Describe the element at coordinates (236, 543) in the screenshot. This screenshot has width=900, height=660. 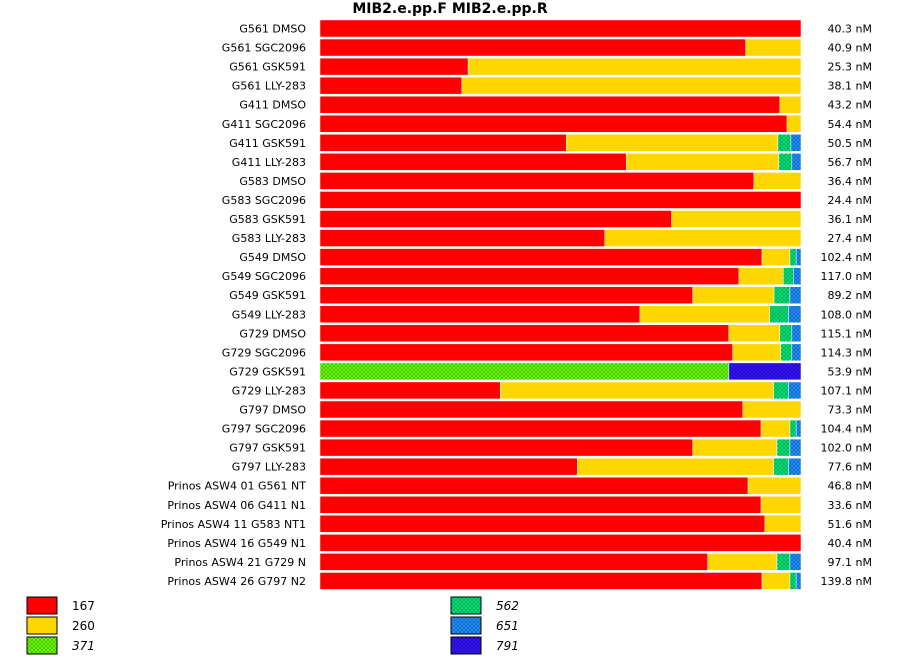
I see `row-label: Prinos ASW4 16 G549 N1` at that location.